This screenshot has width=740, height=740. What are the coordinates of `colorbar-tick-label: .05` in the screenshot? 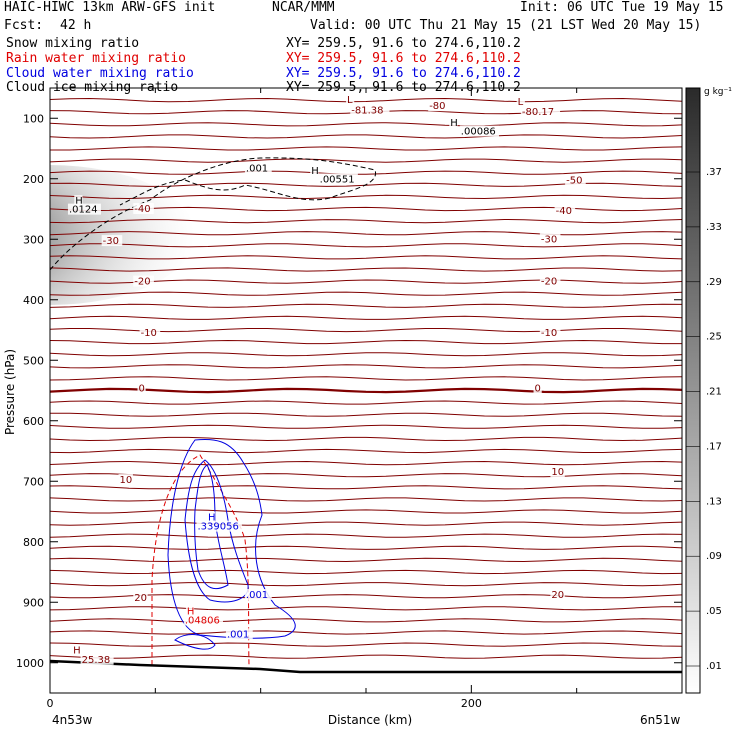 It's located at (714, 611).